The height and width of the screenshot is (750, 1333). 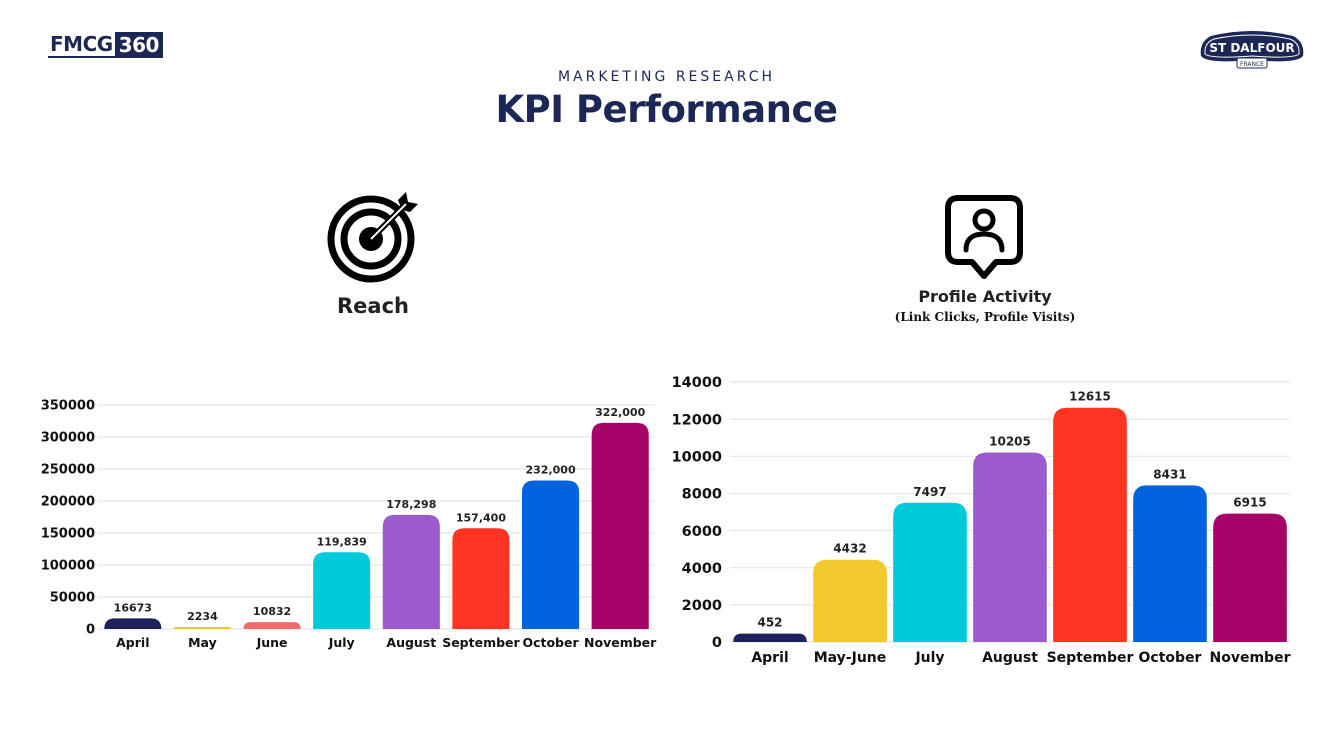 What do you see at coordinates (68, 502) in the screenshot?
I see `y-tick-label: 200000` at bounding box center [68, 502].